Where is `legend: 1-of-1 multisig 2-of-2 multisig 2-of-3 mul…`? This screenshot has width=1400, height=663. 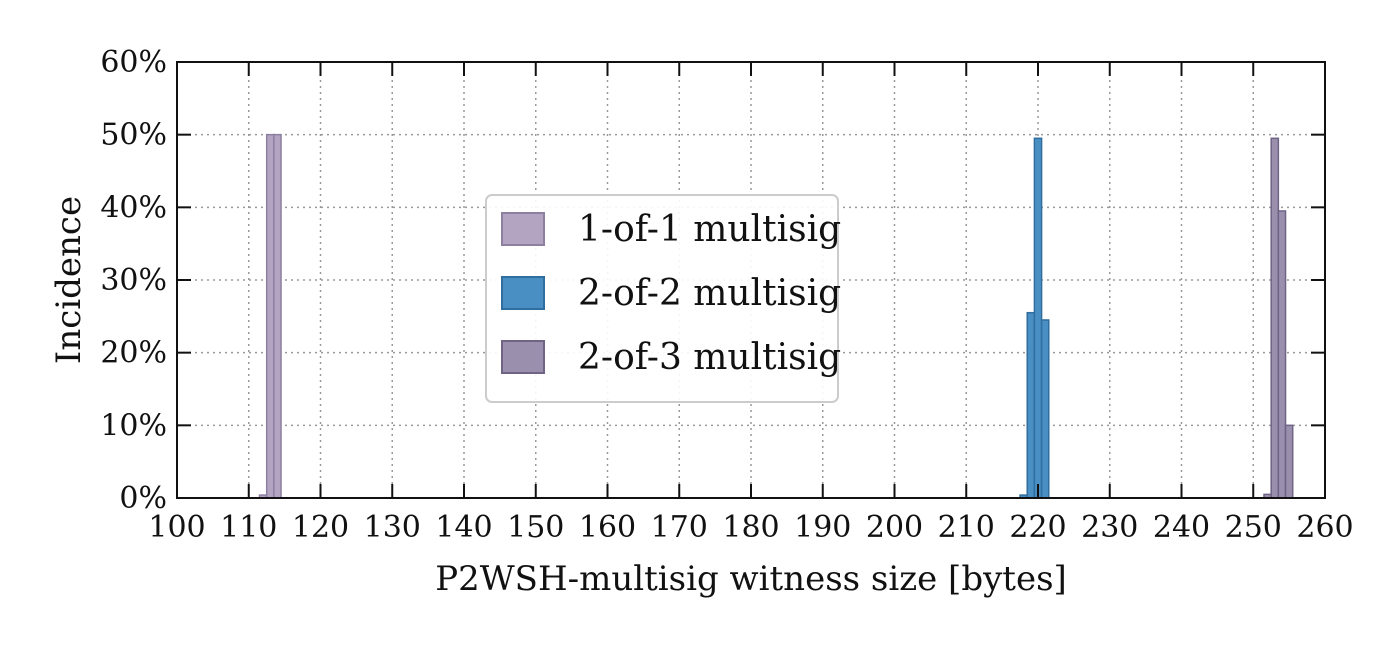
legend: 1-of-1 multisig 2-of-2 multisig 2-of-3 mul… is located at coordinates (663, 298).